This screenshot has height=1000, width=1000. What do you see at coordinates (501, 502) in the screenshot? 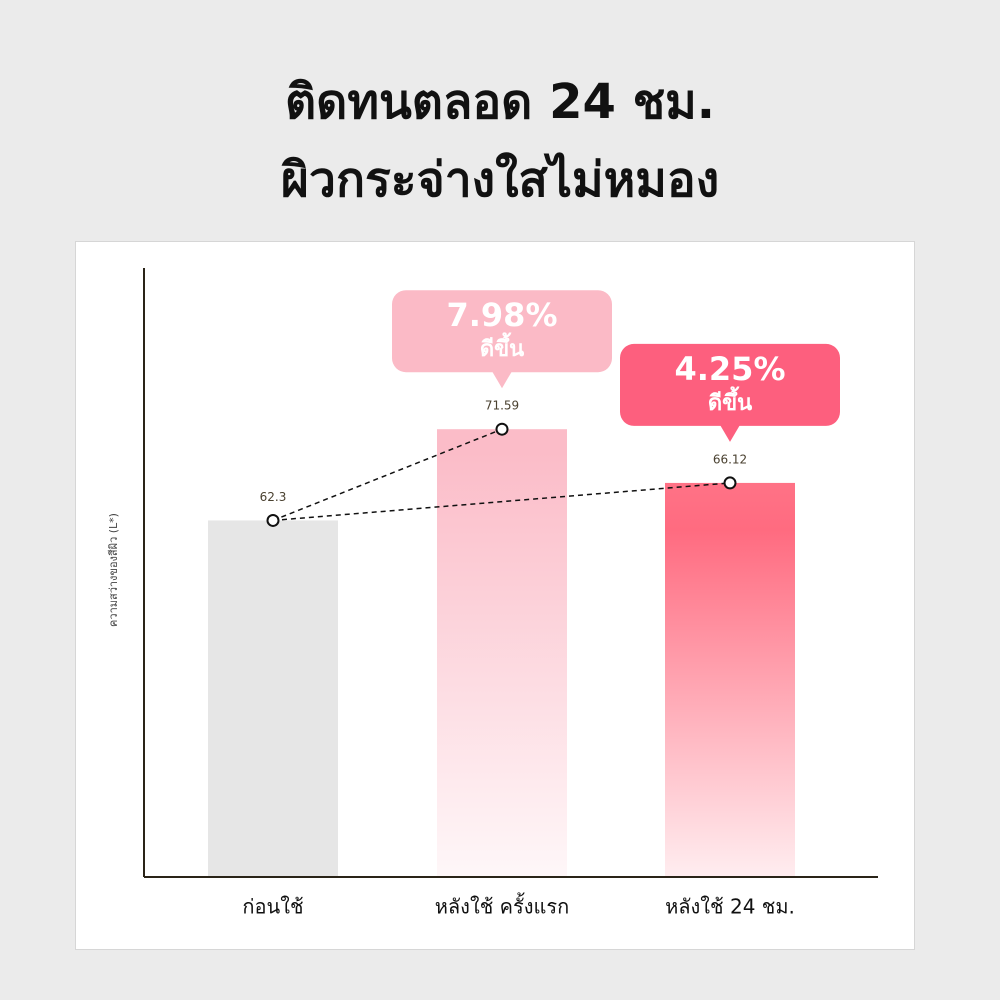
I see `connector` at bounding box center [501, 502].